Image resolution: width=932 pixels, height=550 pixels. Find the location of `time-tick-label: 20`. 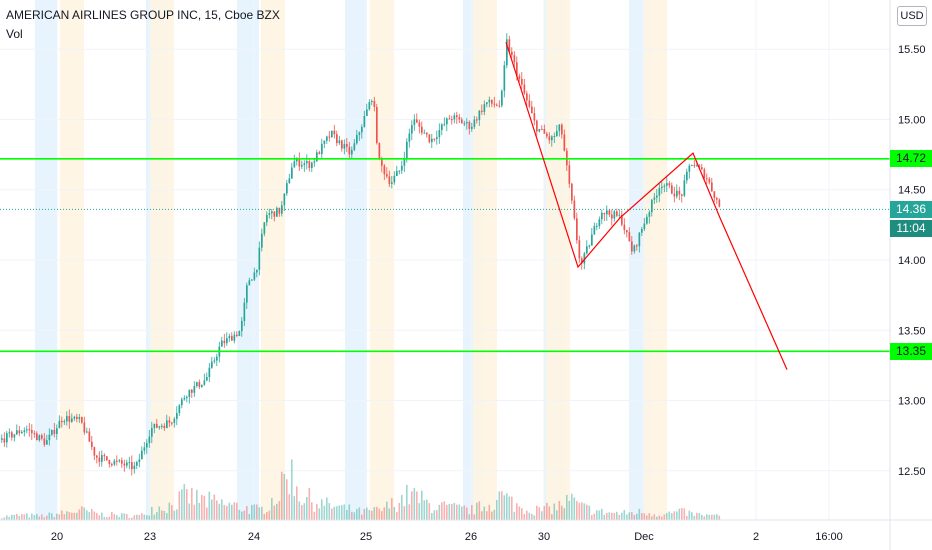

time-tick-label: 20 is located at coordinates (57, 537).